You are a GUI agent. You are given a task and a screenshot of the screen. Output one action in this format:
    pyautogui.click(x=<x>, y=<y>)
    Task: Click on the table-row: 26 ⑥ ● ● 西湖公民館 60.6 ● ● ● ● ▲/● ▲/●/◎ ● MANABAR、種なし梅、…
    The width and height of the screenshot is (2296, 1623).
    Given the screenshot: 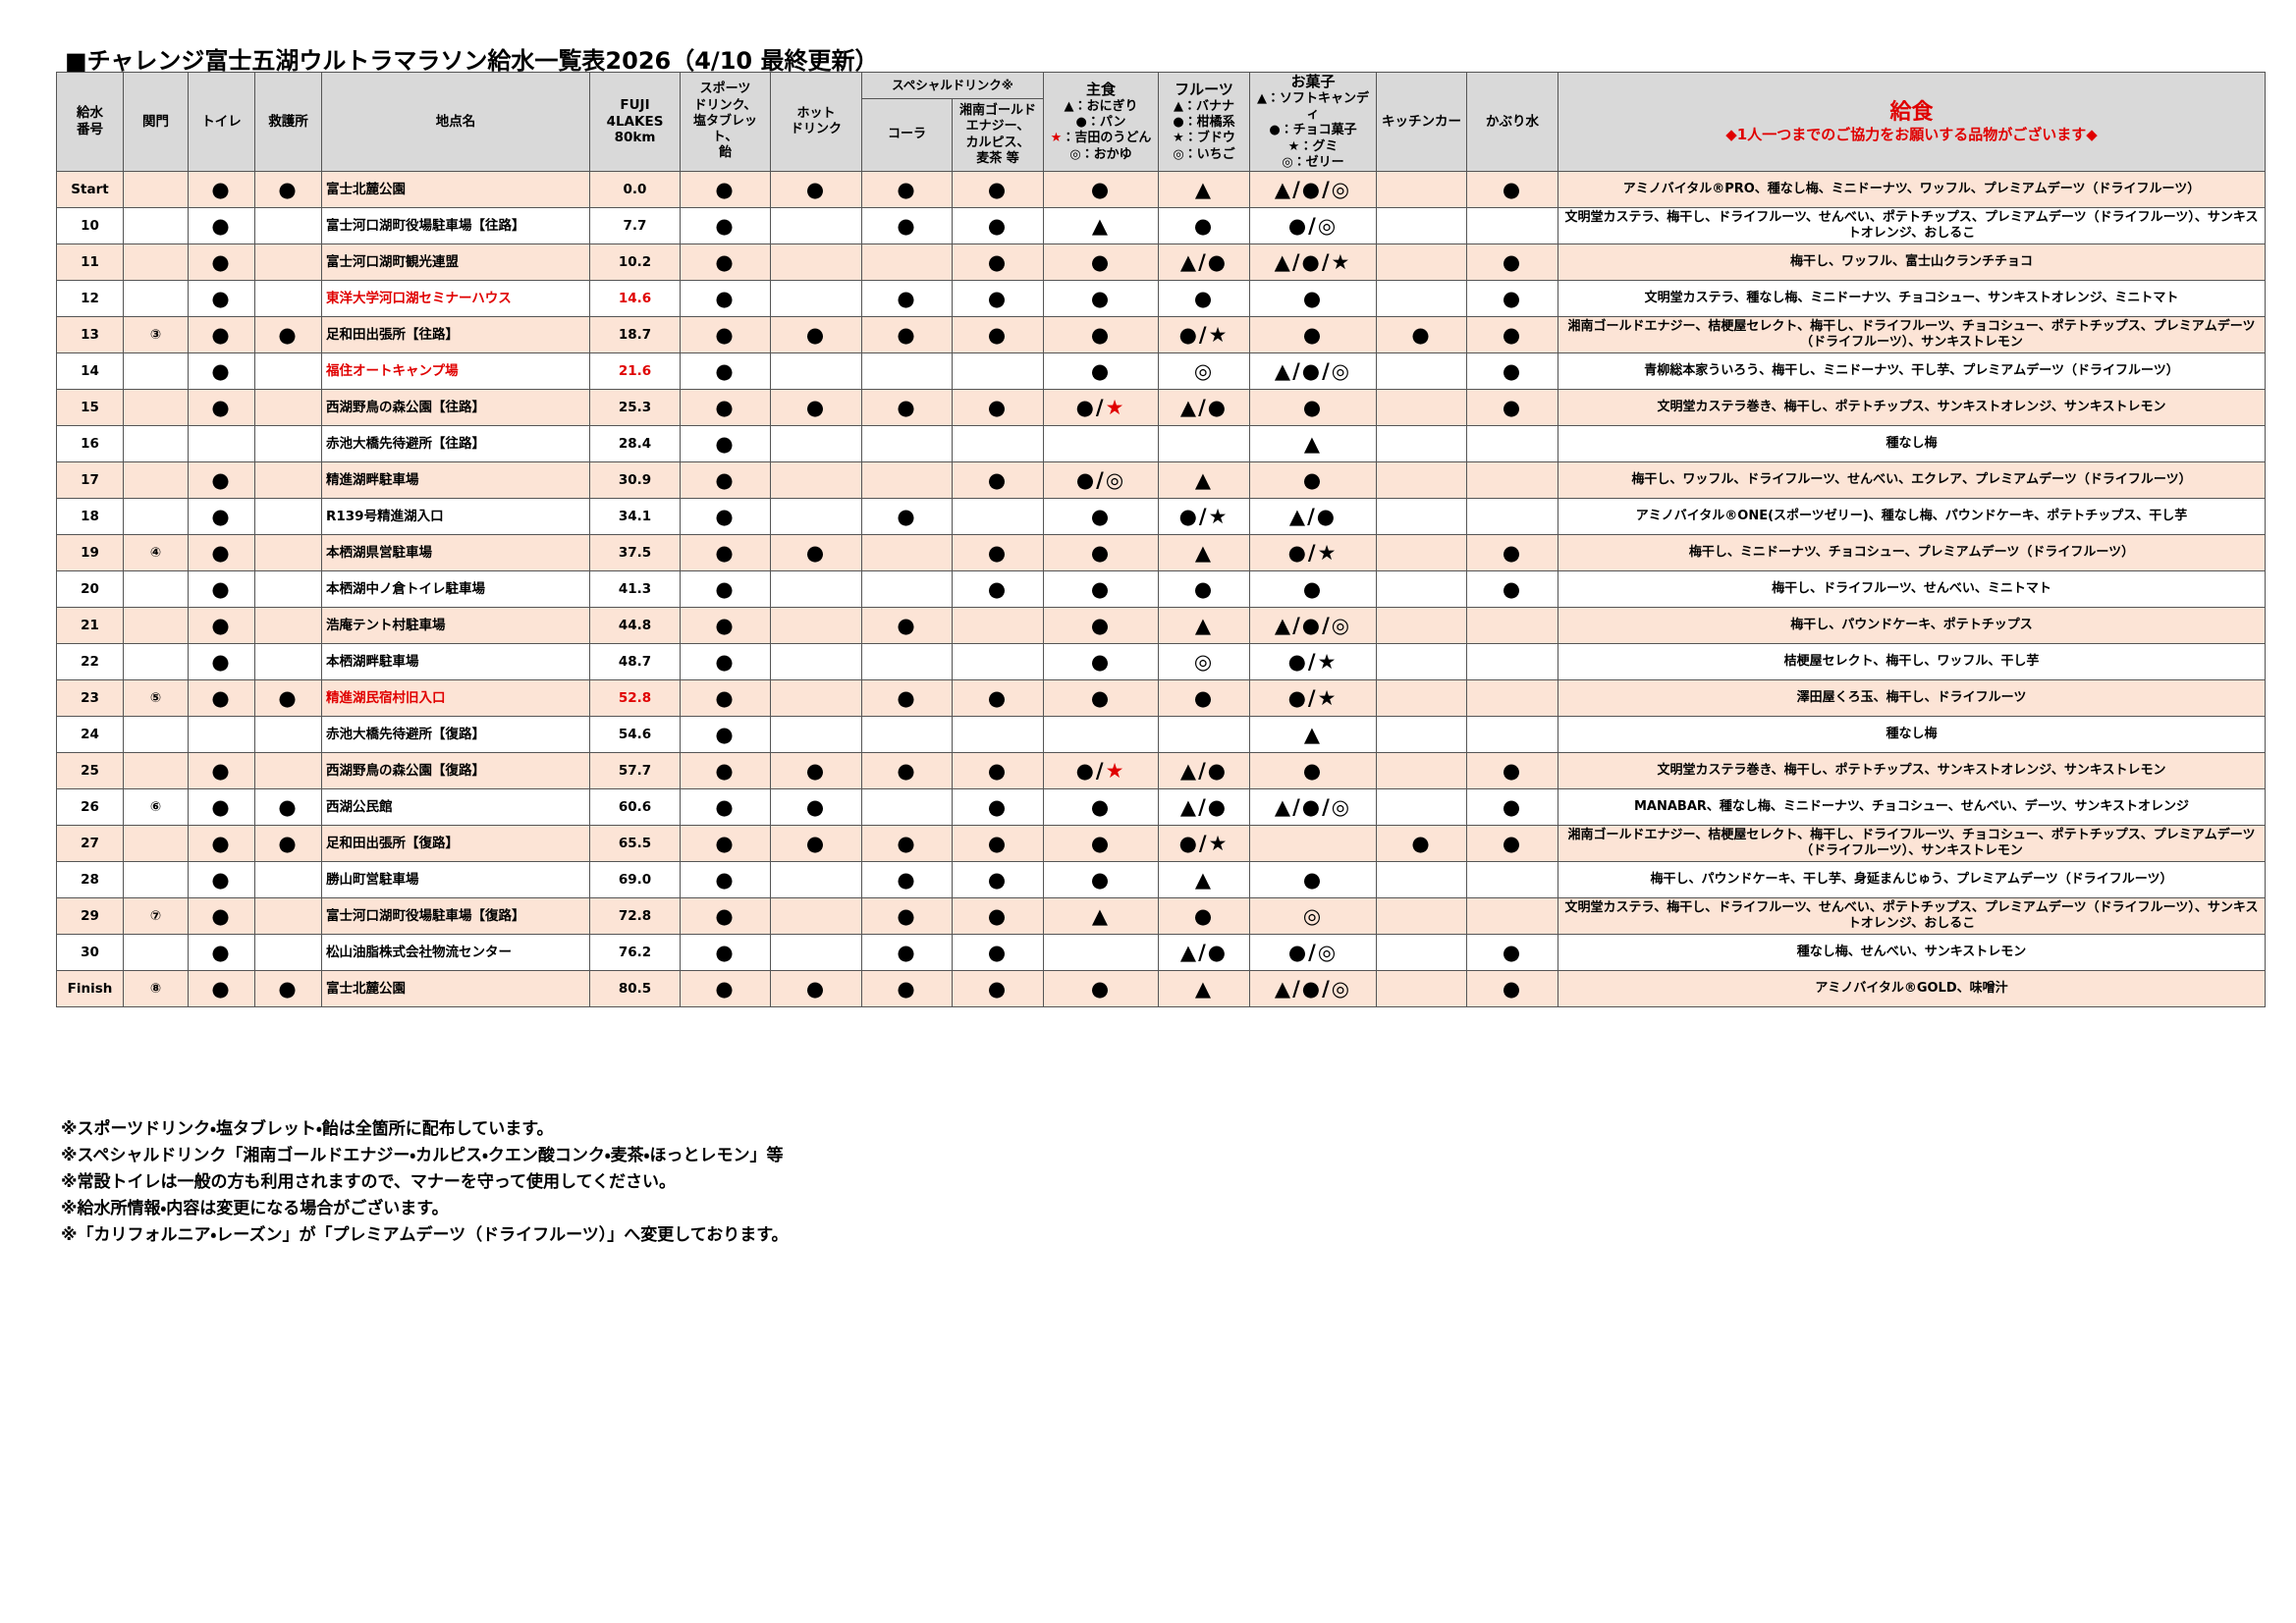 What is the action you would take?
    pyautogui.click(x=1161, y=807)
    